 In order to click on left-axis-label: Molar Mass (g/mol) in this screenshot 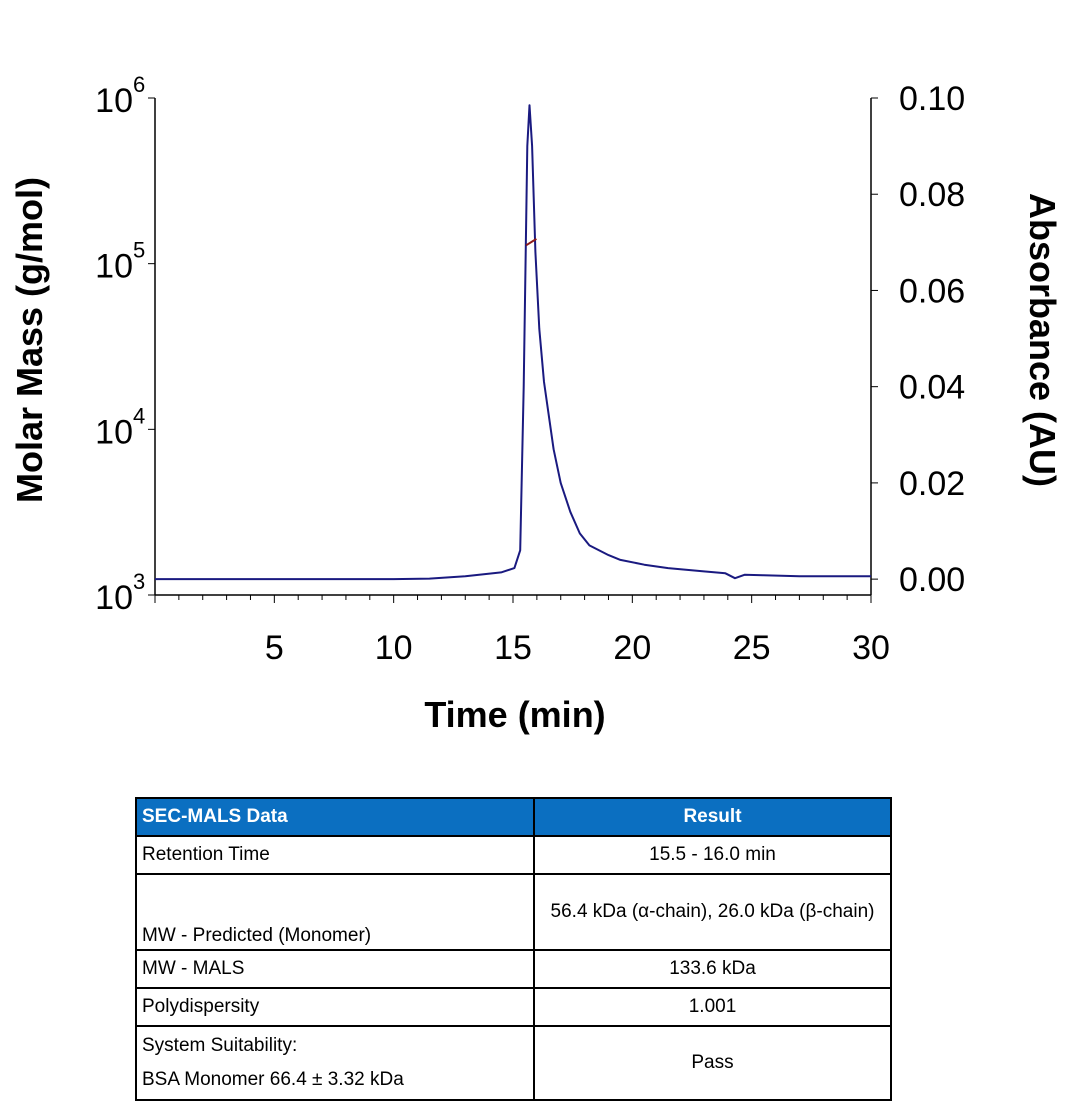, I will do `click(29, 340)`.